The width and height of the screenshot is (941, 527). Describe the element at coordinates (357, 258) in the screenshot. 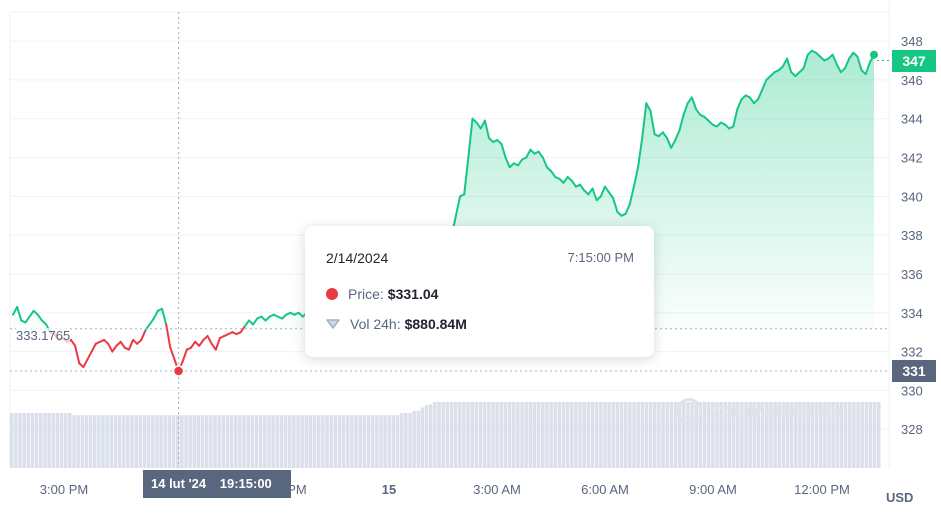

I see `tooltip-date: 2/14/2024` at that location.